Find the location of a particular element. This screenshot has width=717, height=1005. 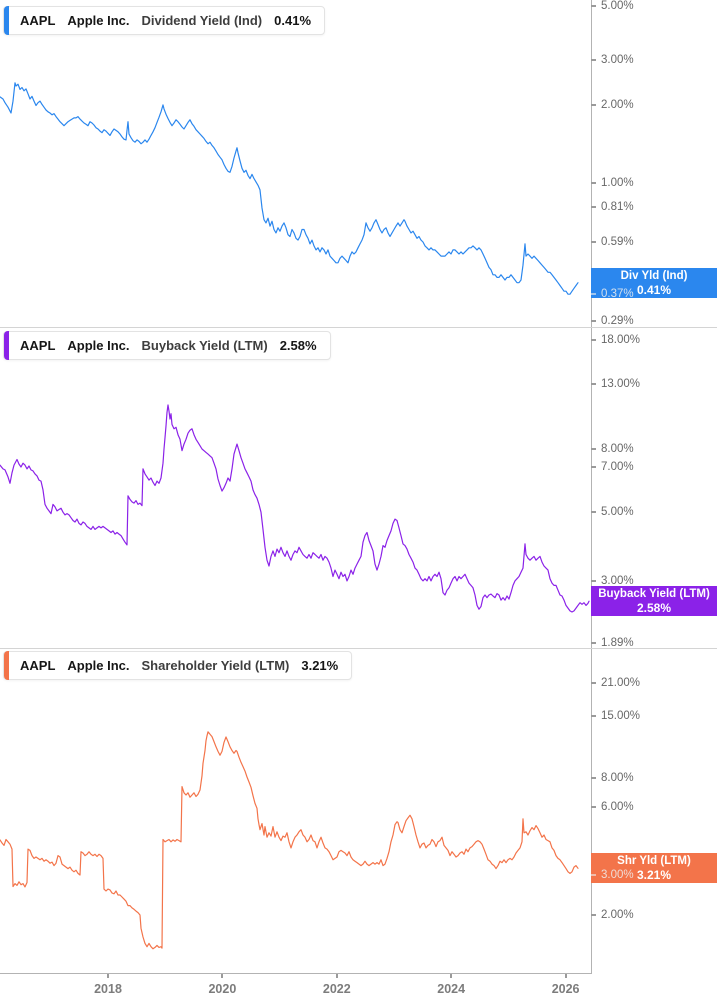

y-tick-label: 13.00% is located at coordinates (621, 383).